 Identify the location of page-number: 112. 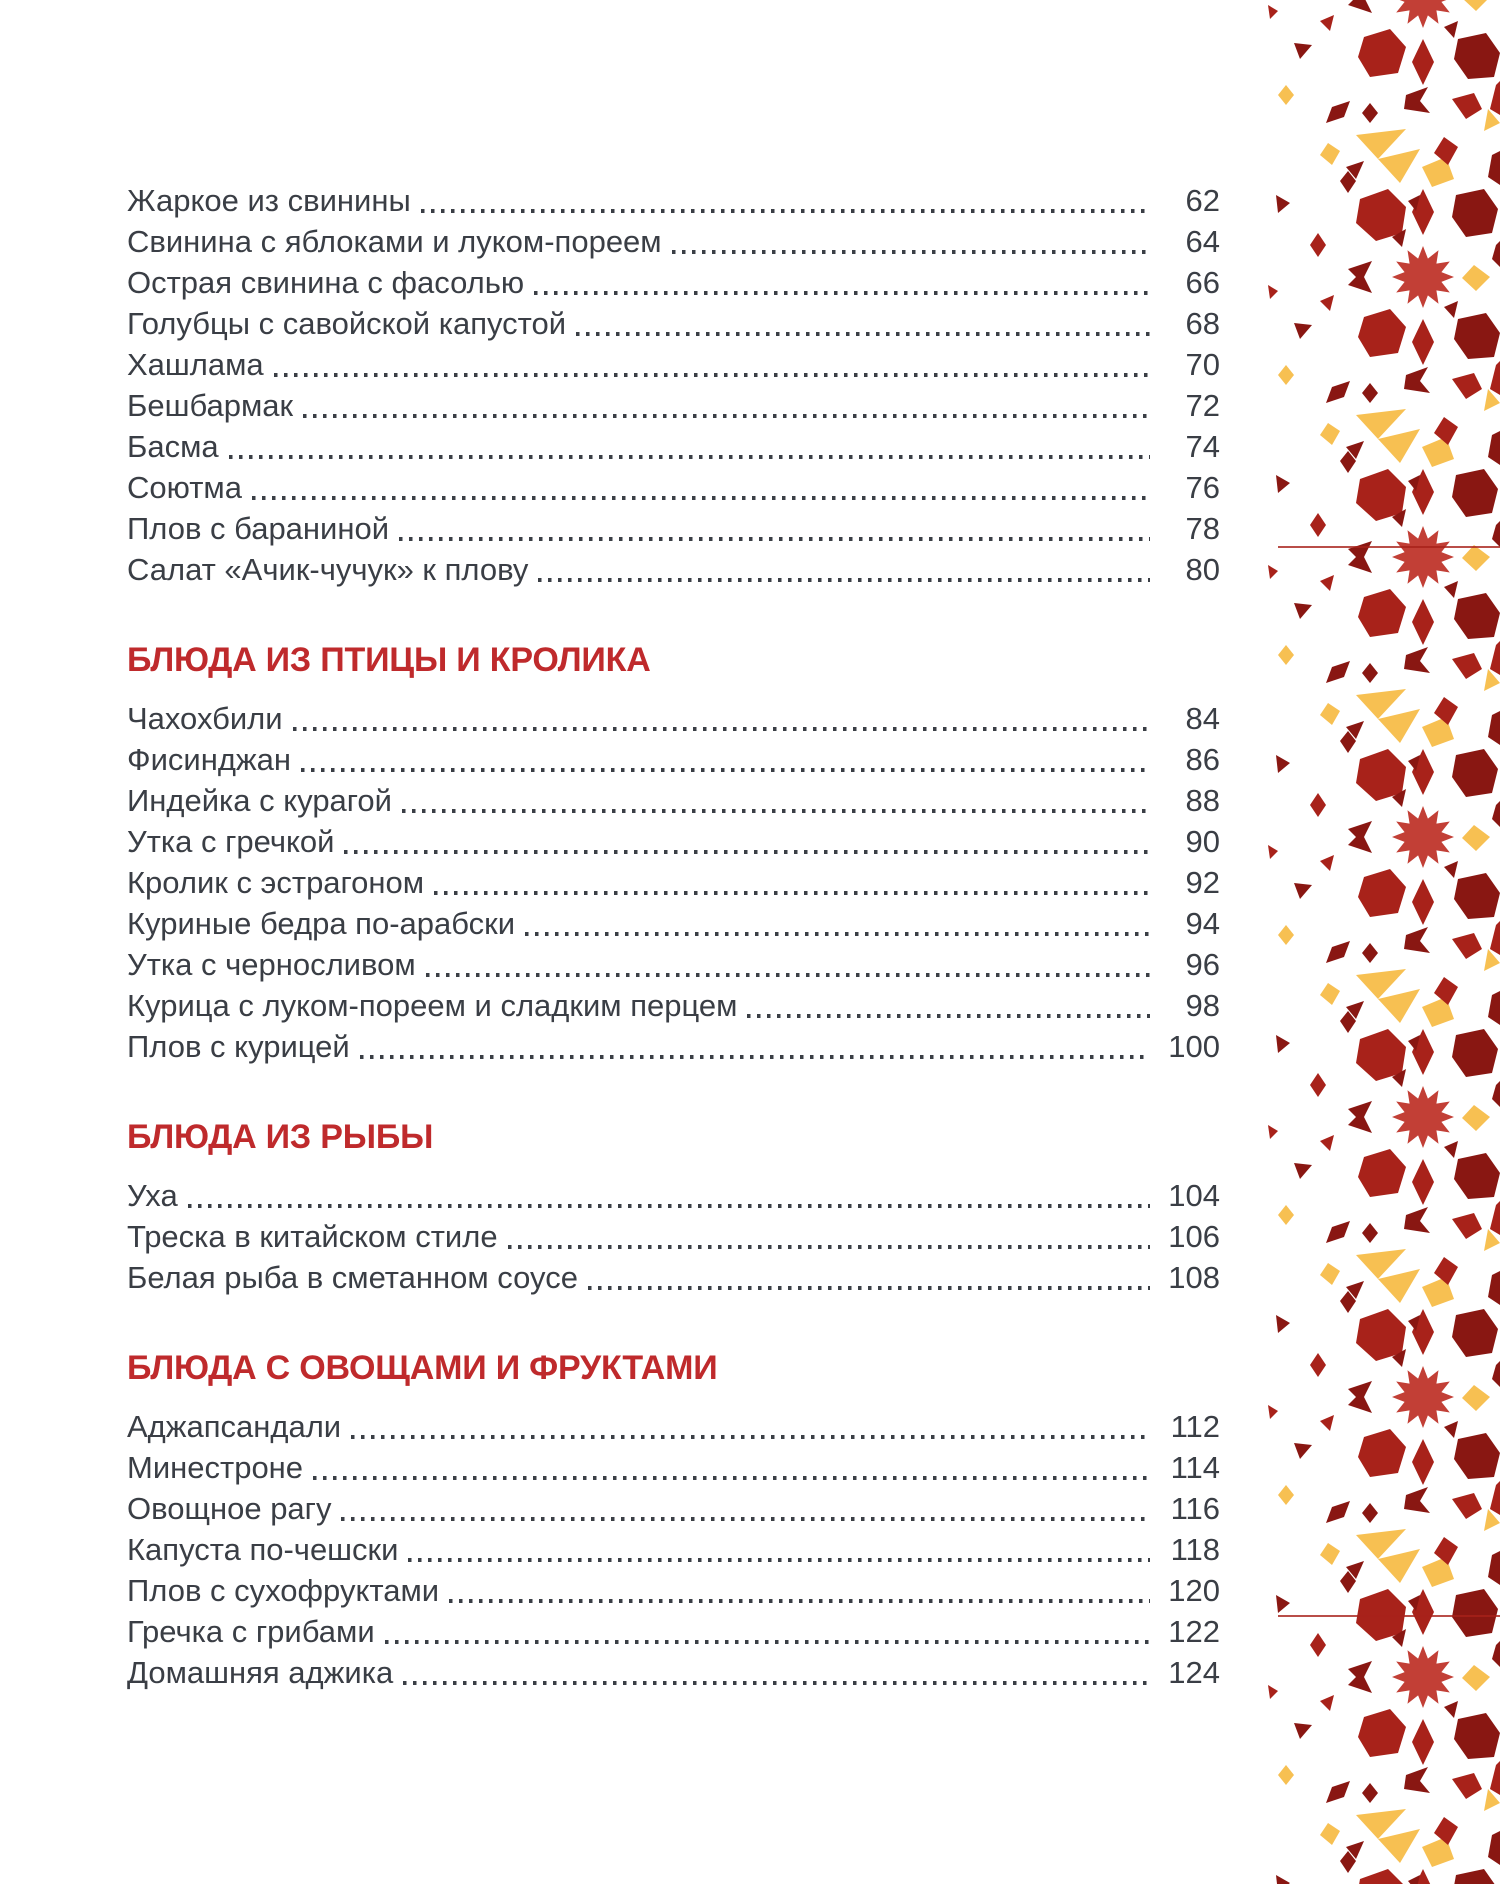
(1195, 1426).